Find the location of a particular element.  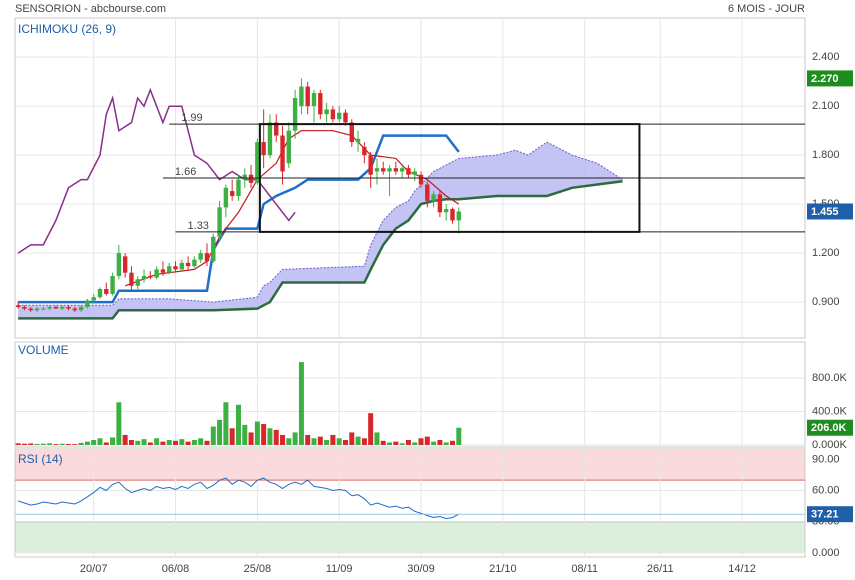

x-tick-label: 20/07 is located at coordinates (94, 569).